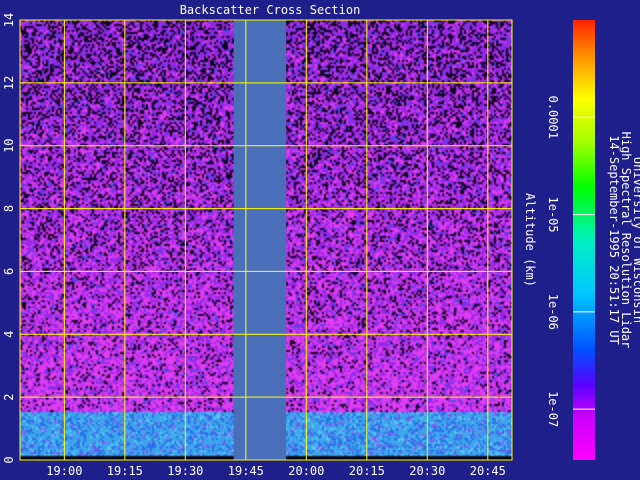 The image size is (640, 480). What do you see at coordinates (276, 471) in the screenshot?
I see `x-axis-ticks: 19:00 19:15 19:30 19:45 20:00 20:15 20:30 20:45` at bounding box center [276, 471].